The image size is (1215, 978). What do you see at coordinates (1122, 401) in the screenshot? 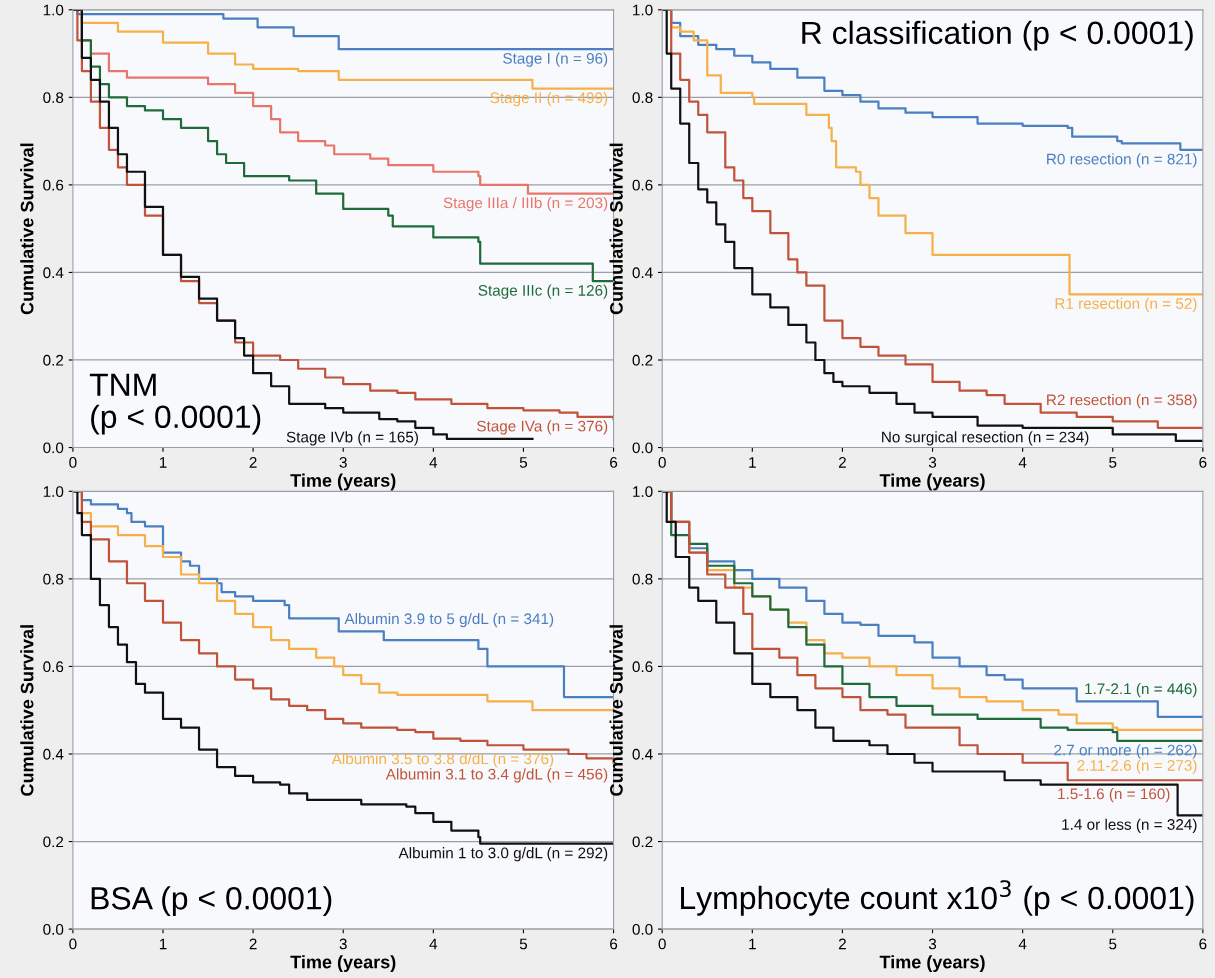
I see `series-label: R2 resection (n = 358)` at bounding box center [1122, 401].